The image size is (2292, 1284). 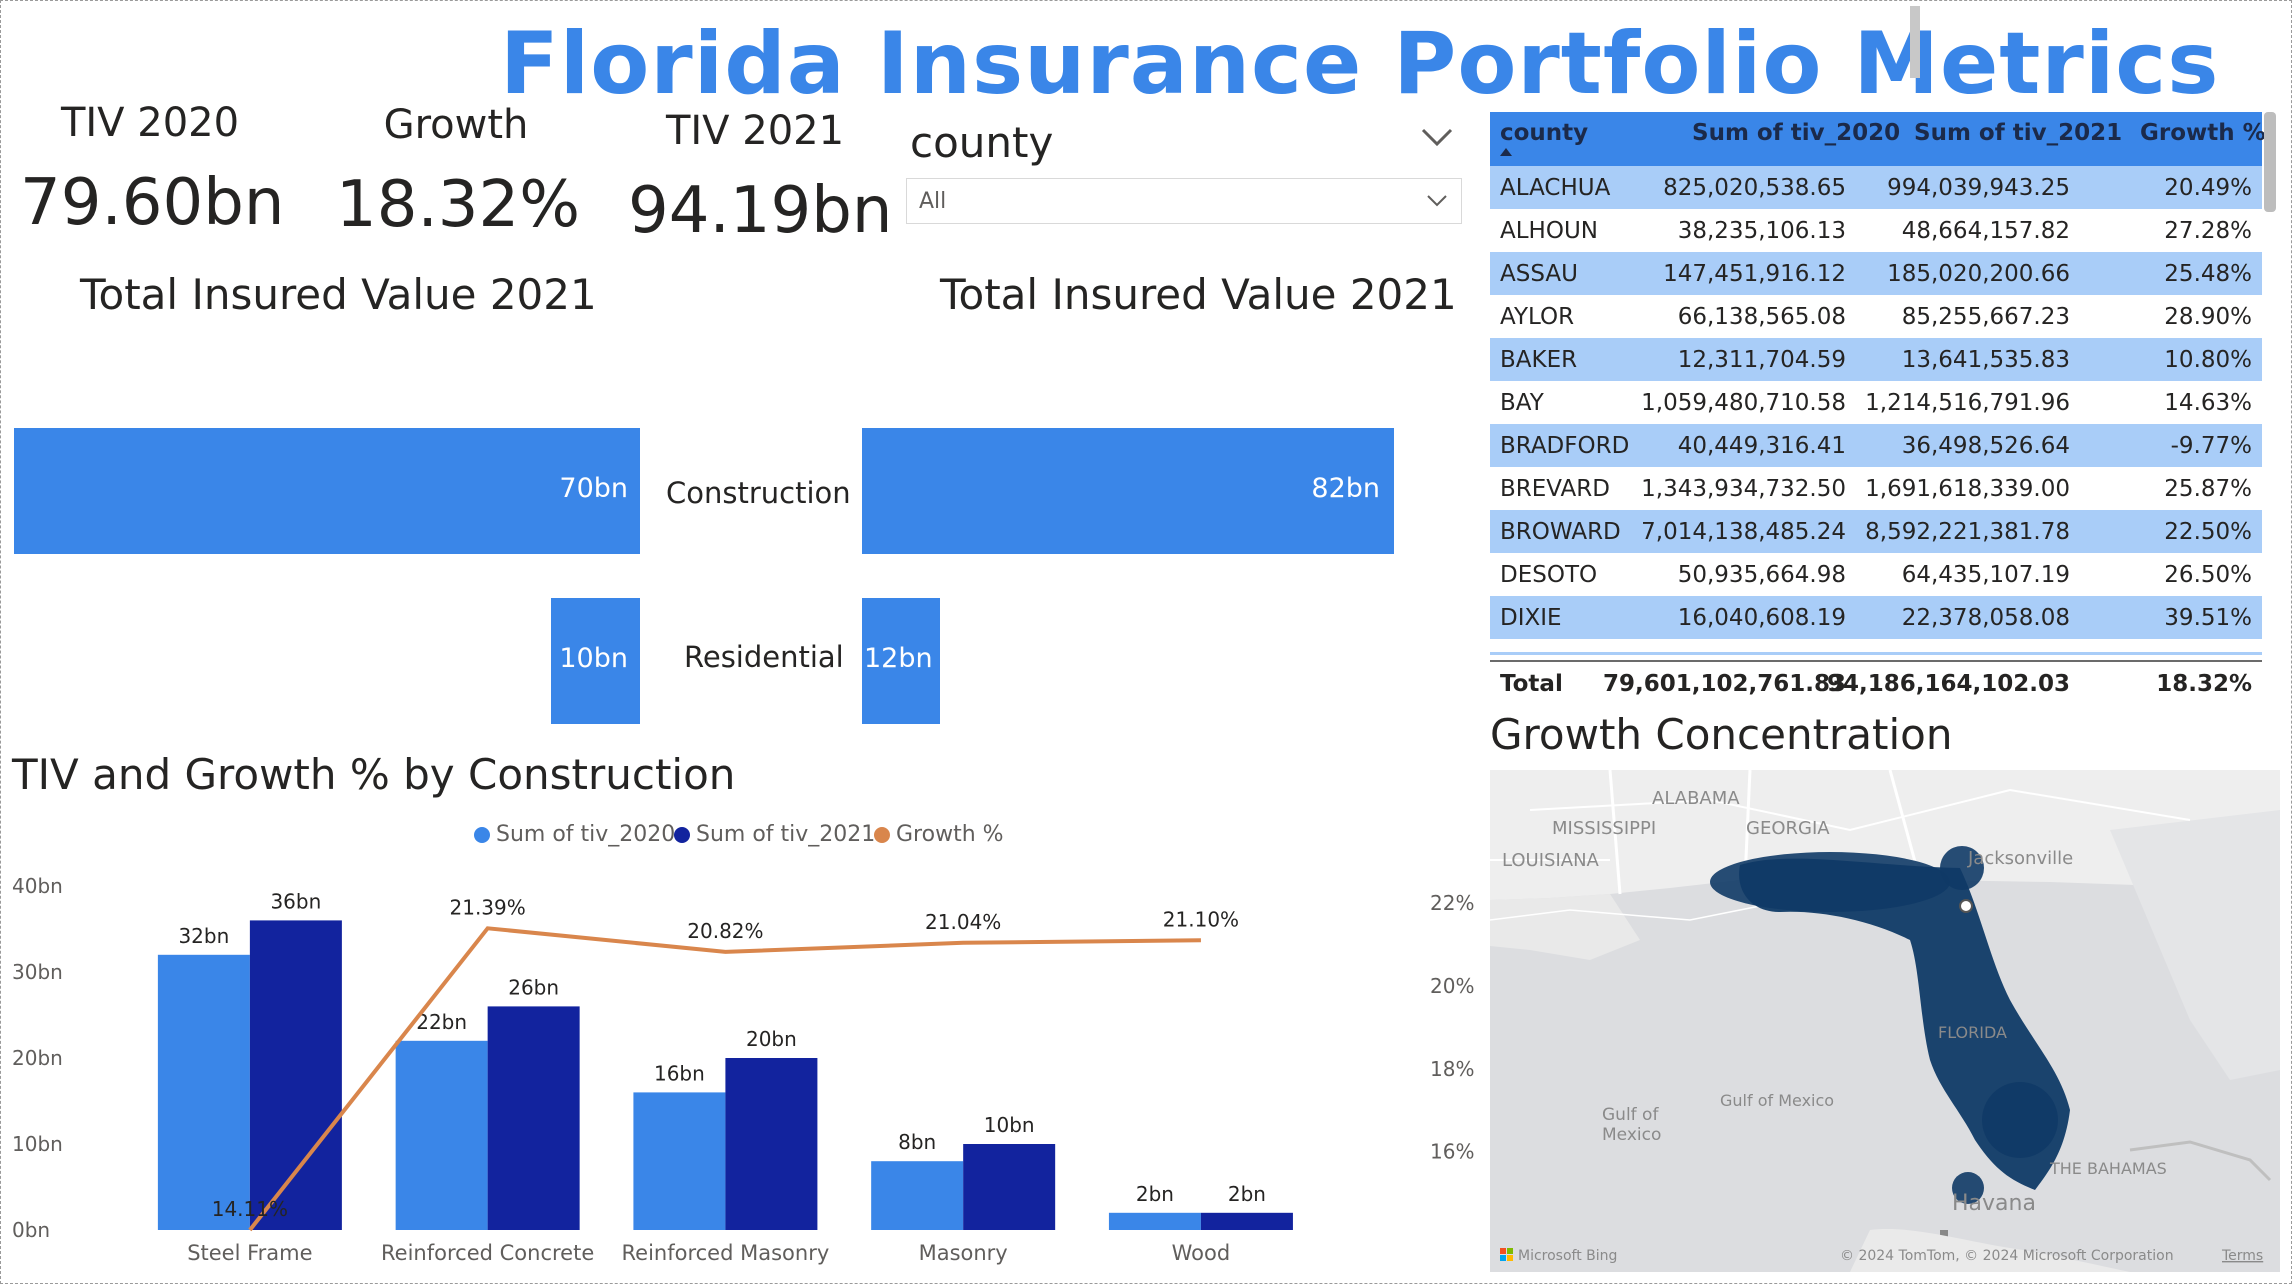 What do you see at coordinates (37, 1144) in the screenshot?
I see `y-left-tick: 10bn` at bounding box center [37, 1144].